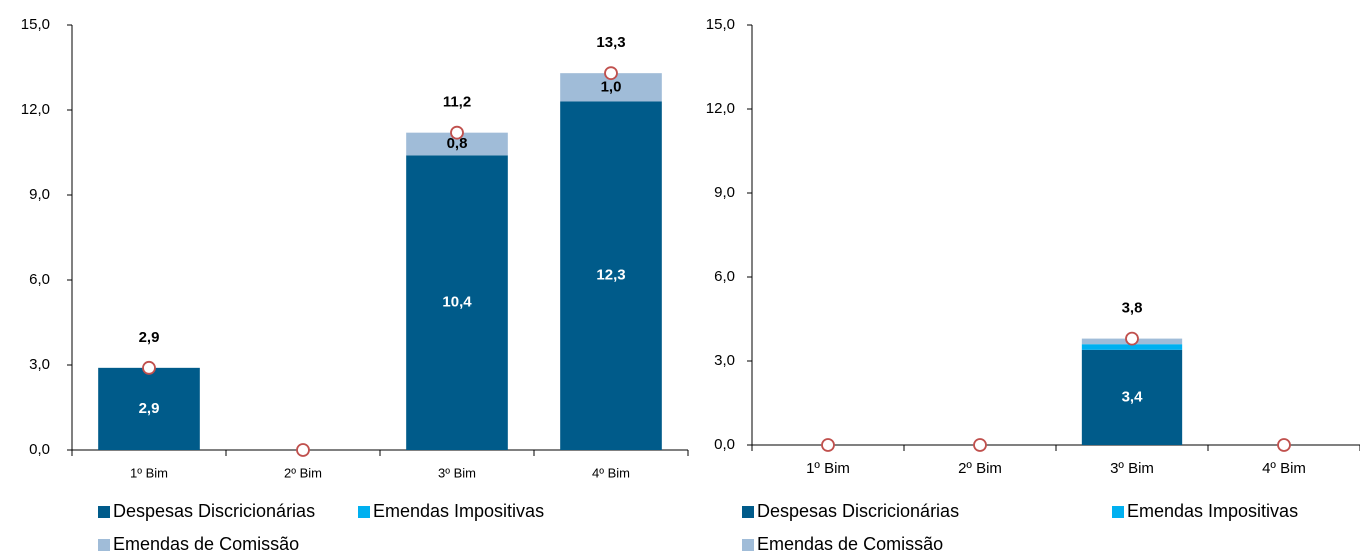 This screenshot has width=1360, height=555. Describe the element at coordinates (1132, 308) in the screenshot. I see `total-label: 3,8` at that location.